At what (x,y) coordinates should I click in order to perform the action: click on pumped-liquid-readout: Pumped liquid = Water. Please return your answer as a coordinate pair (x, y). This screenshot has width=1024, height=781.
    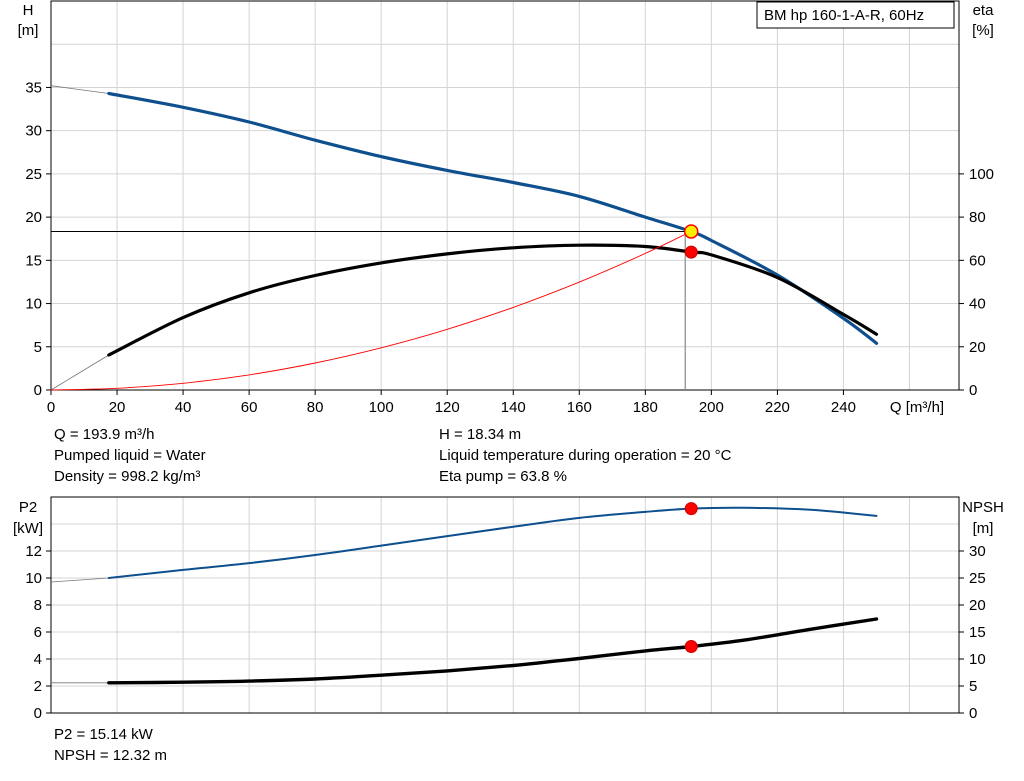
    Looking at the image, I should click on (130, 455).